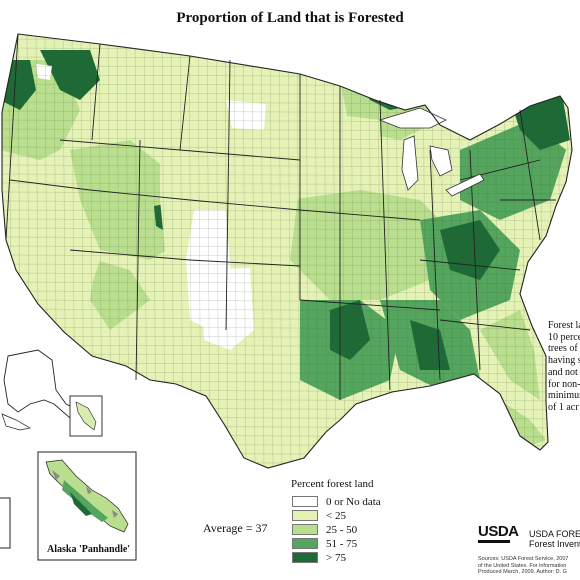  I want to click on legend-item-25-50: 25 - 50, so click(324, 529).